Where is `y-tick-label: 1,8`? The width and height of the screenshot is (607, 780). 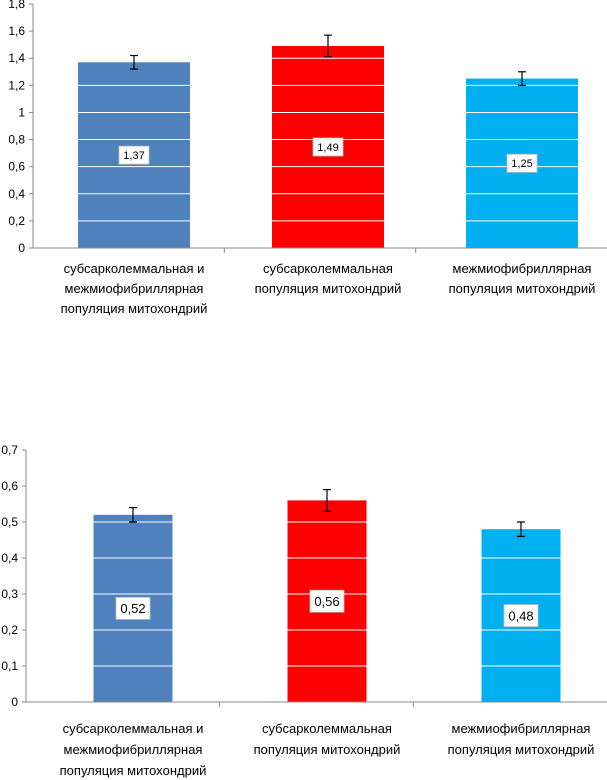 y-tick-label: 1,8 is located at coordinates (16, 5).